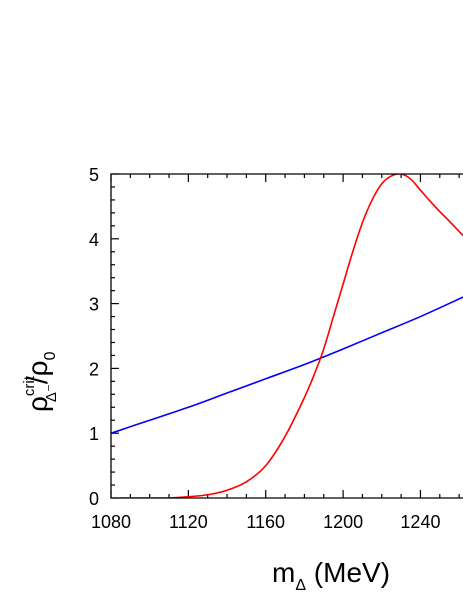 The height and width of the screenshot is (599, 463). I want to click on x-tick-label: 1240, so click(420, 522).